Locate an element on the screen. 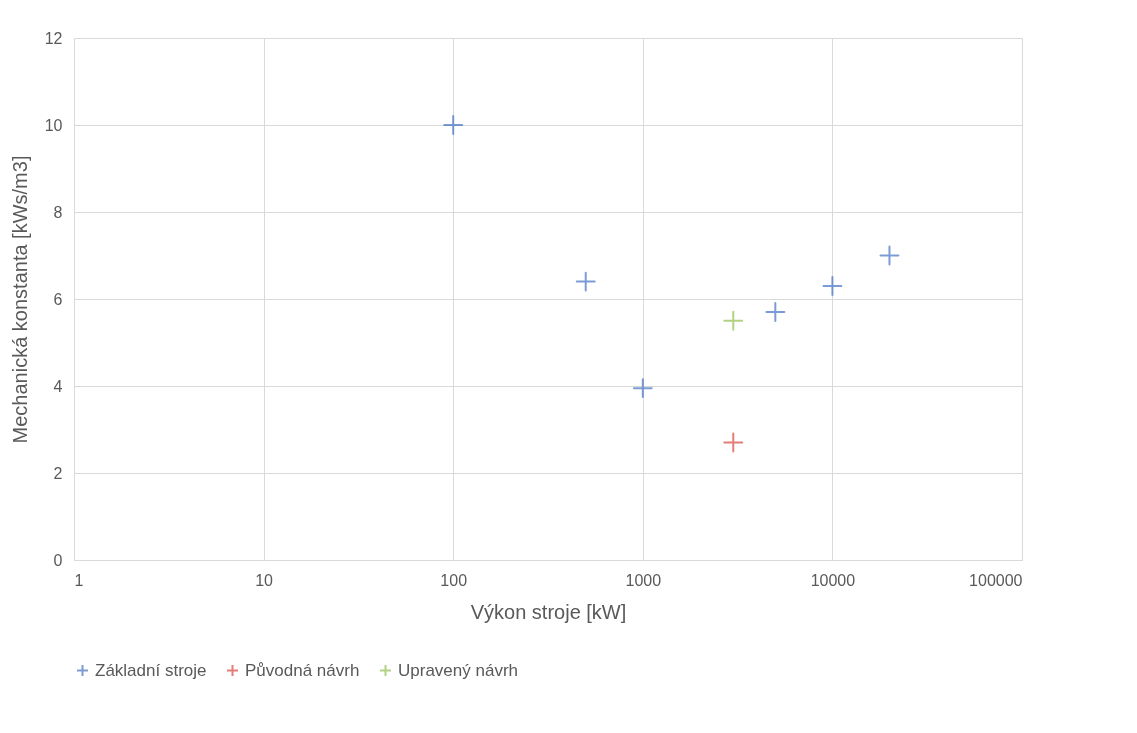 This screenshot has height=733, width=1137. y-tick-label: 0 is located at coordinates (58, 560).